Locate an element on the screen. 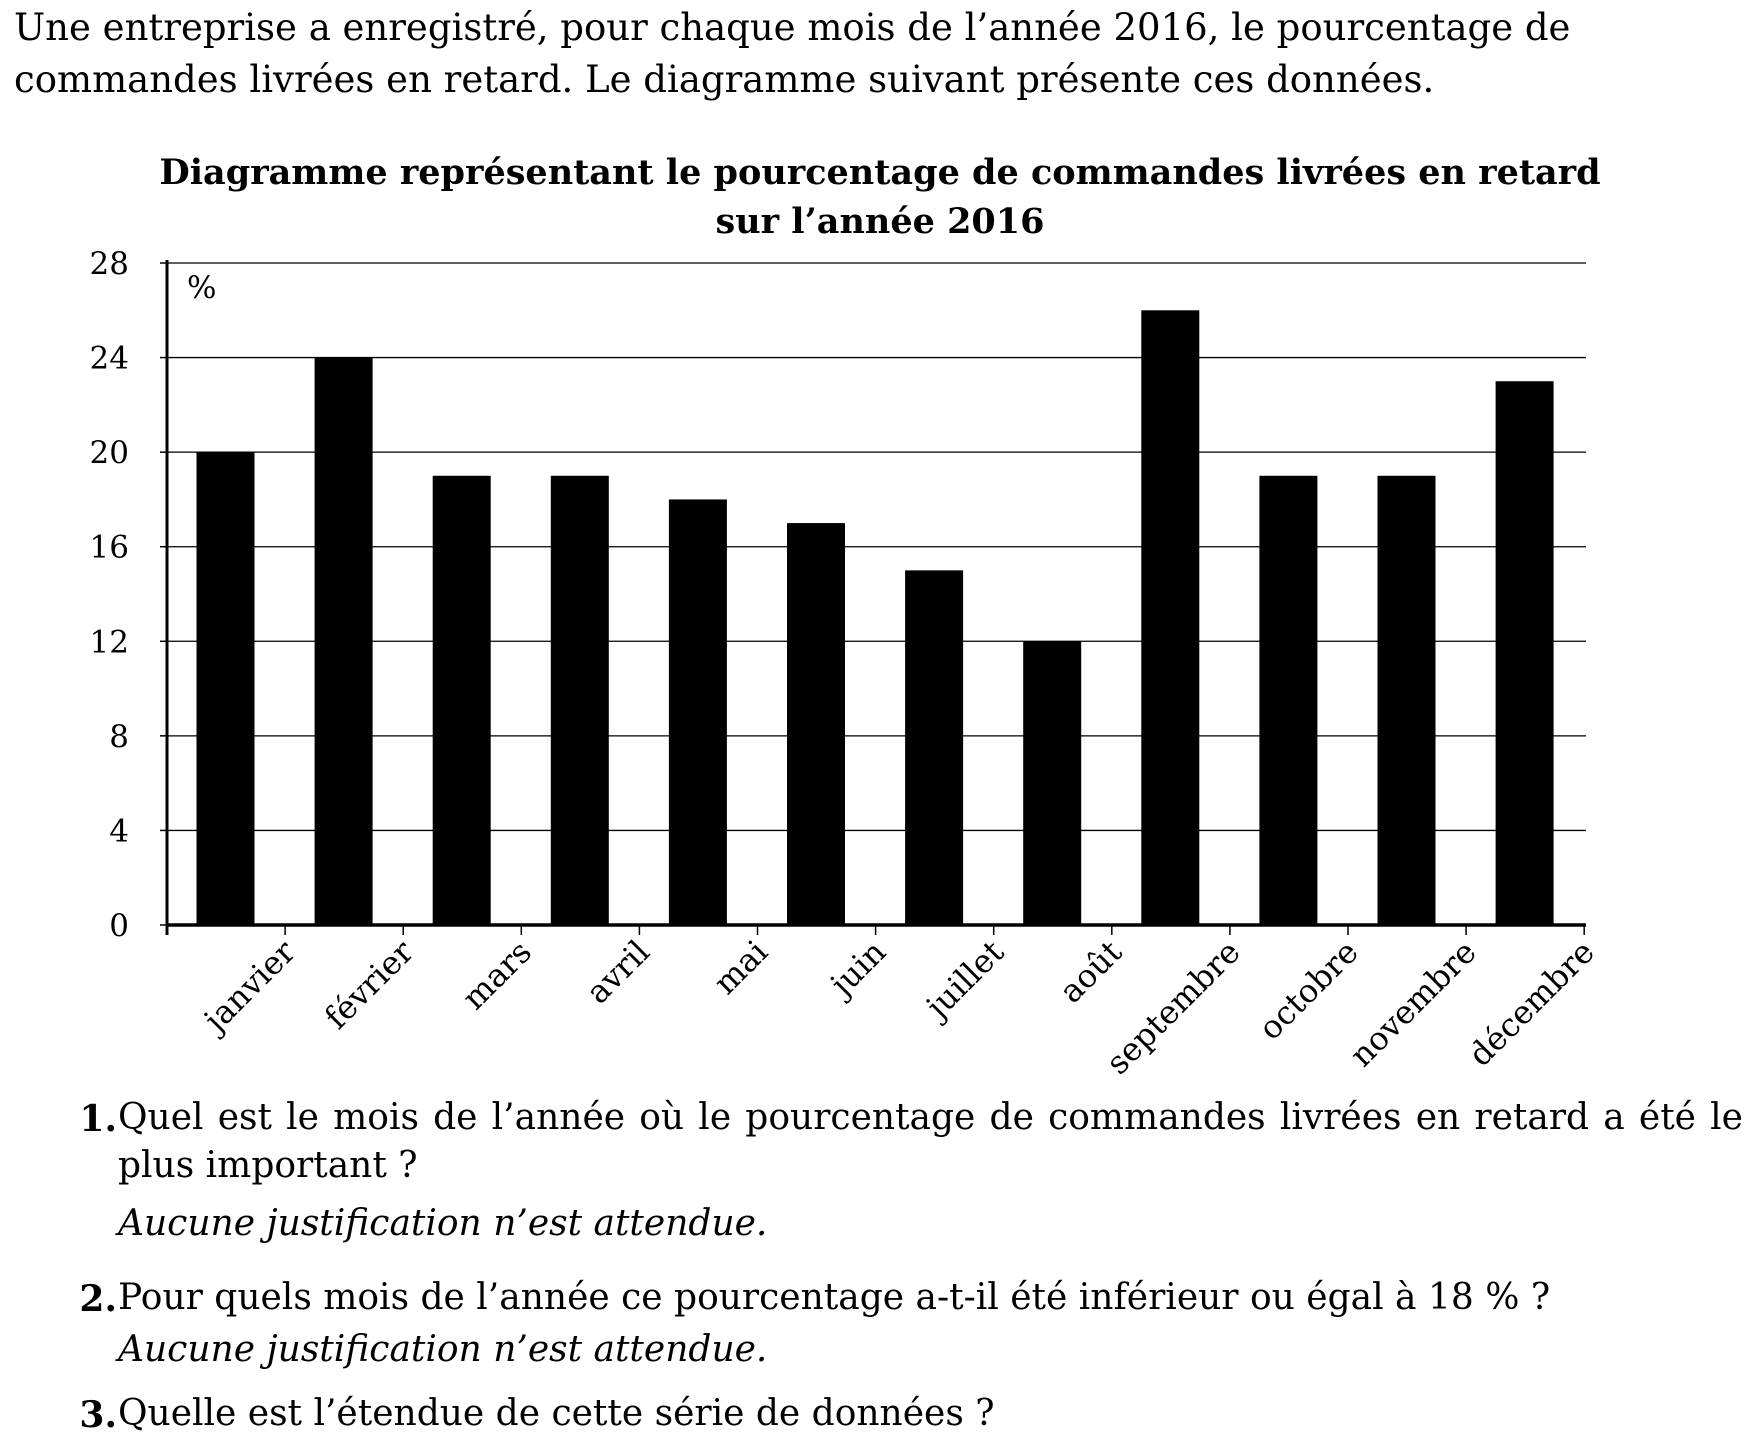 The width and height of the screenshot is (1751, 1446). x-tick-label: octobre is located at coordinates (1308, 990).